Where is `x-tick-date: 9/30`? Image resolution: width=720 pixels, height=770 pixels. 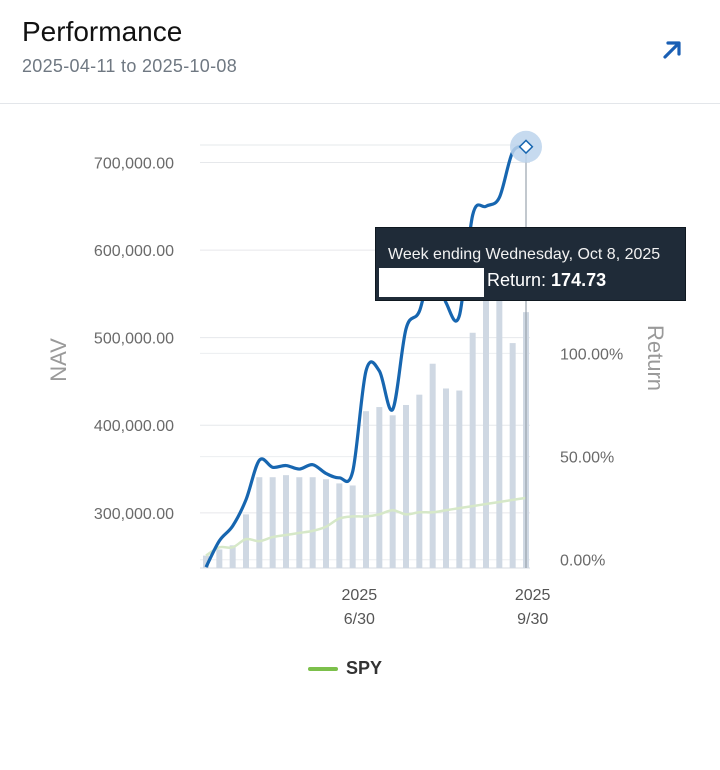
x-tick-date: 9/30 is located at coordinates (532, 619).